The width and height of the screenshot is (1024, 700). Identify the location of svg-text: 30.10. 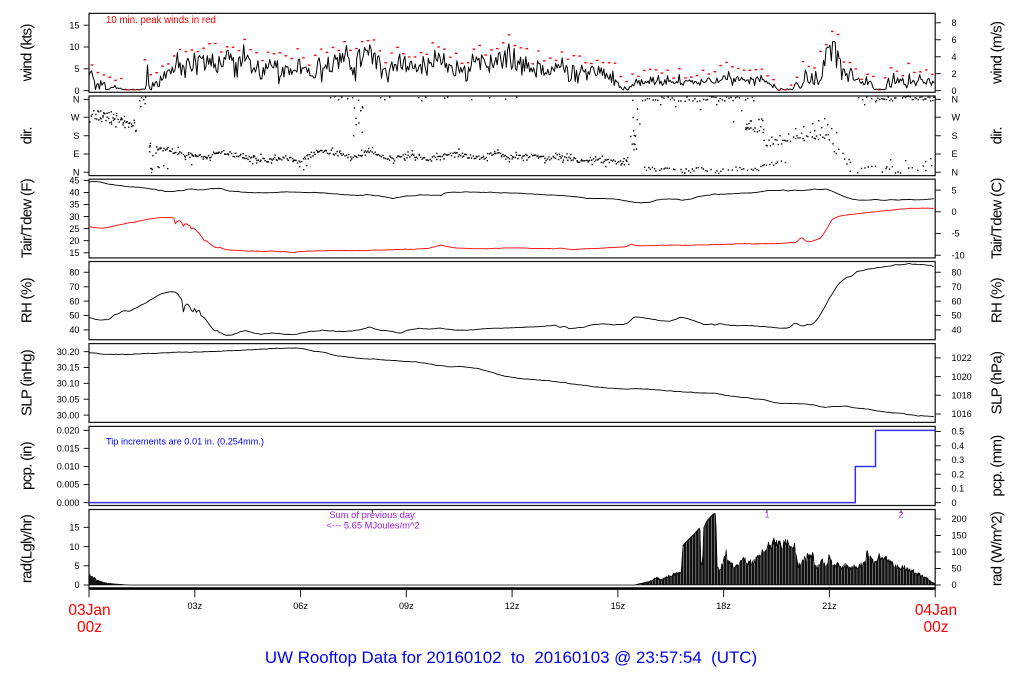
(68, 384).